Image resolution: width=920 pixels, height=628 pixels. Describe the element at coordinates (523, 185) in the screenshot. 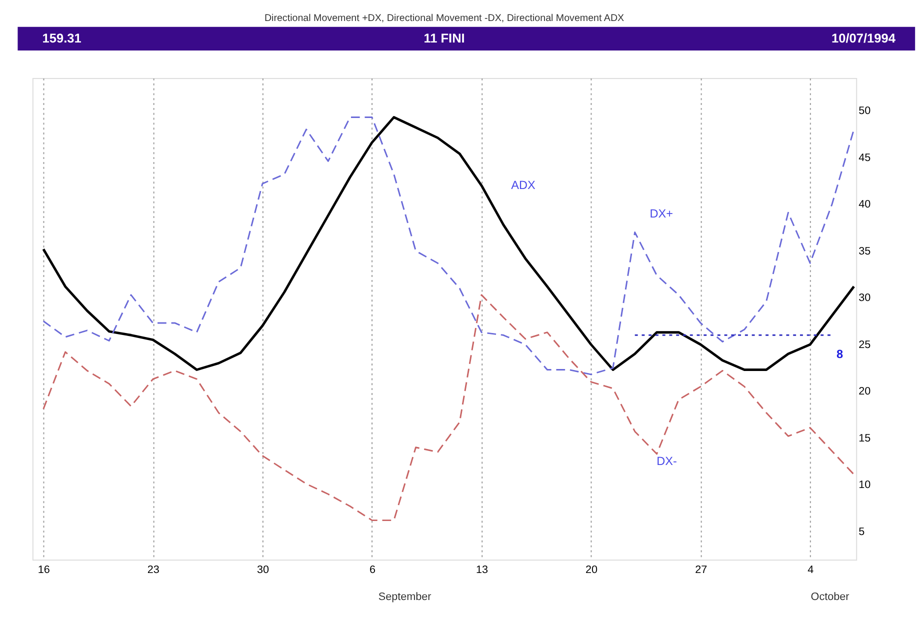

I see `annotation: ADX` at that location.